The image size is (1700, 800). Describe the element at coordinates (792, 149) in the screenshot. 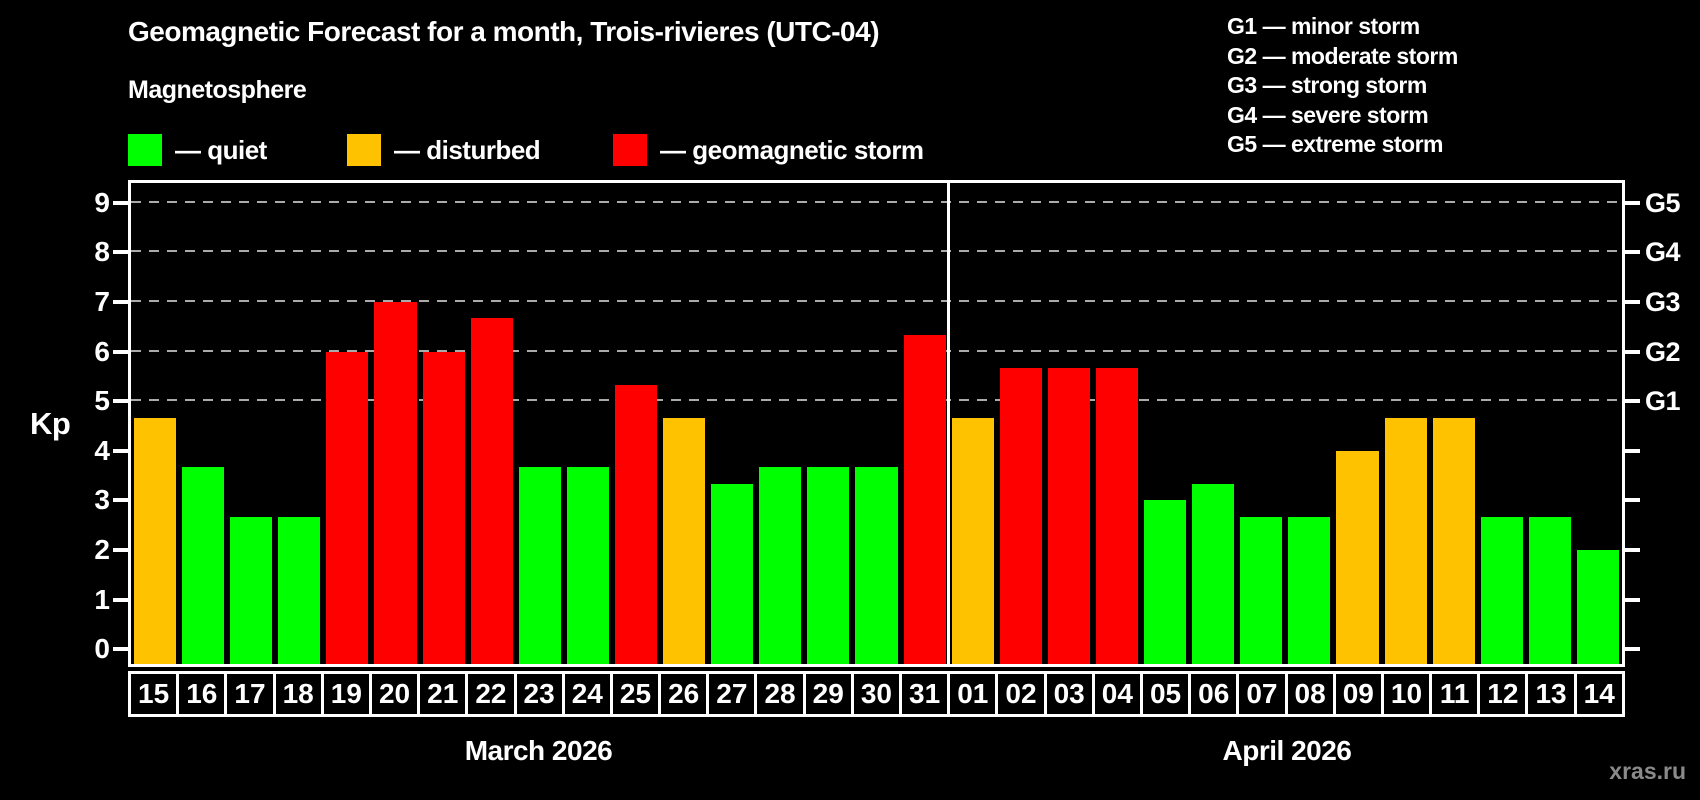

I see `legend-label: — geomagnetic storm` at that location.